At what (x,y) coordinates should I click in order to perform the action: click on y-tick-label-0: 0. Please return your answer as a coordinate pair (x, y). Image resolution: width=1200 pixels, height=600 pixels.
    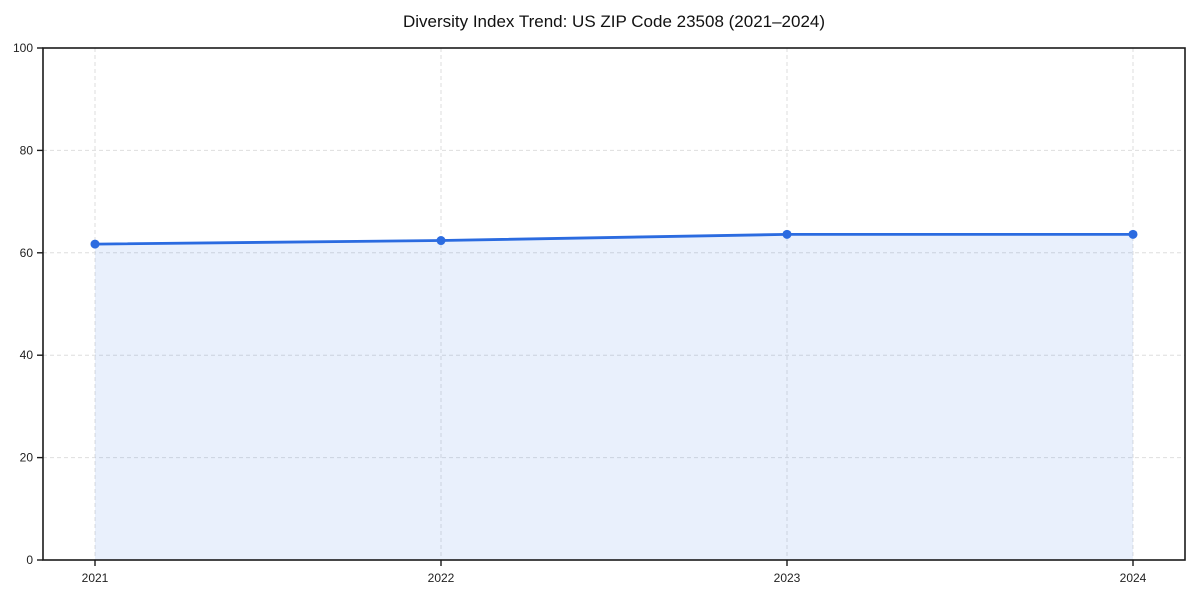
    Looking at the image, I should click on (29, 560).